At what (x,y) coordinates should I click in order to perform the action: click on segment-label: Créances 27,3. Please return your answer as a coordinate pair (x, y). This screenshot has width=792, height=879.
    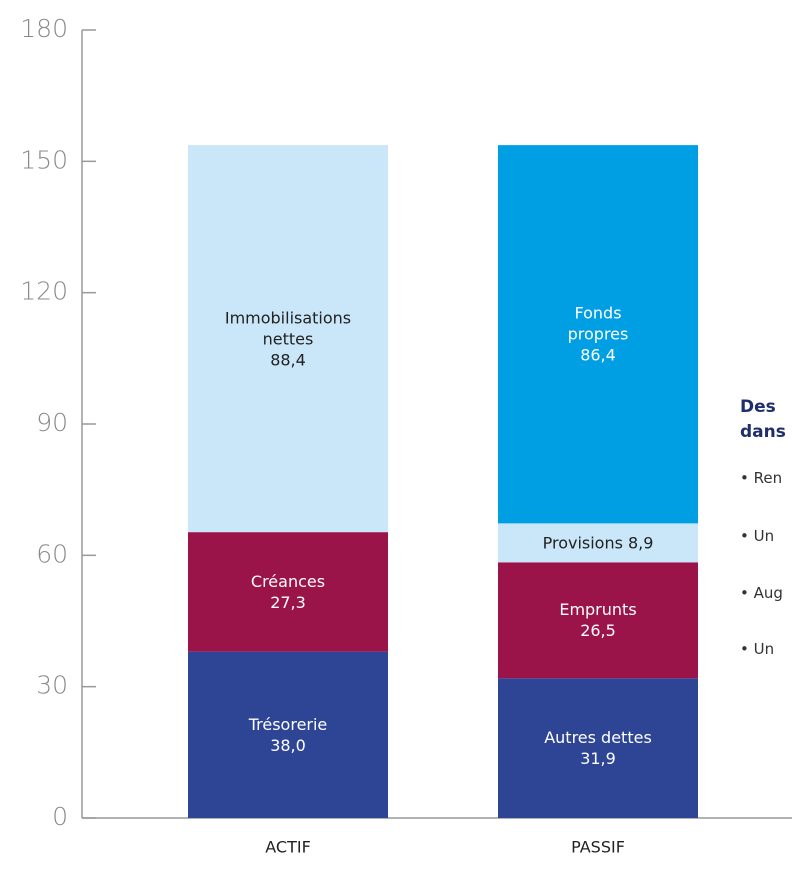
    Looking at the image, I should click on (288, 592).